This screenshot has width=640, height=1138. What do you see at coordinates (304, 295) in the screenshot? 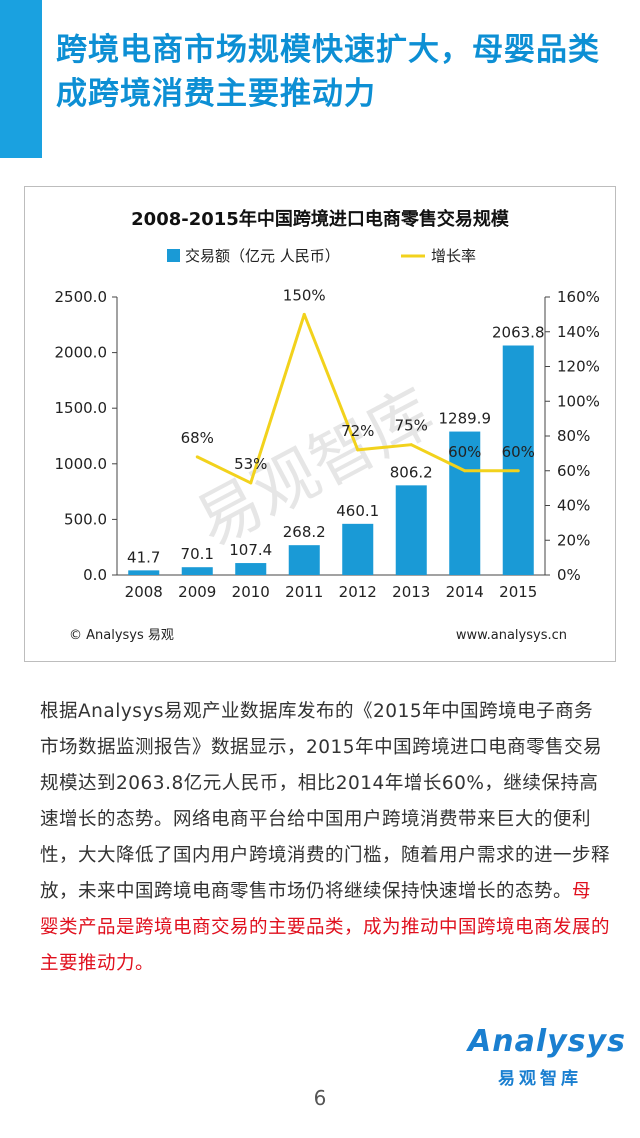
I see `growth-rate-label: 150%` at bounding box center [304, 295].